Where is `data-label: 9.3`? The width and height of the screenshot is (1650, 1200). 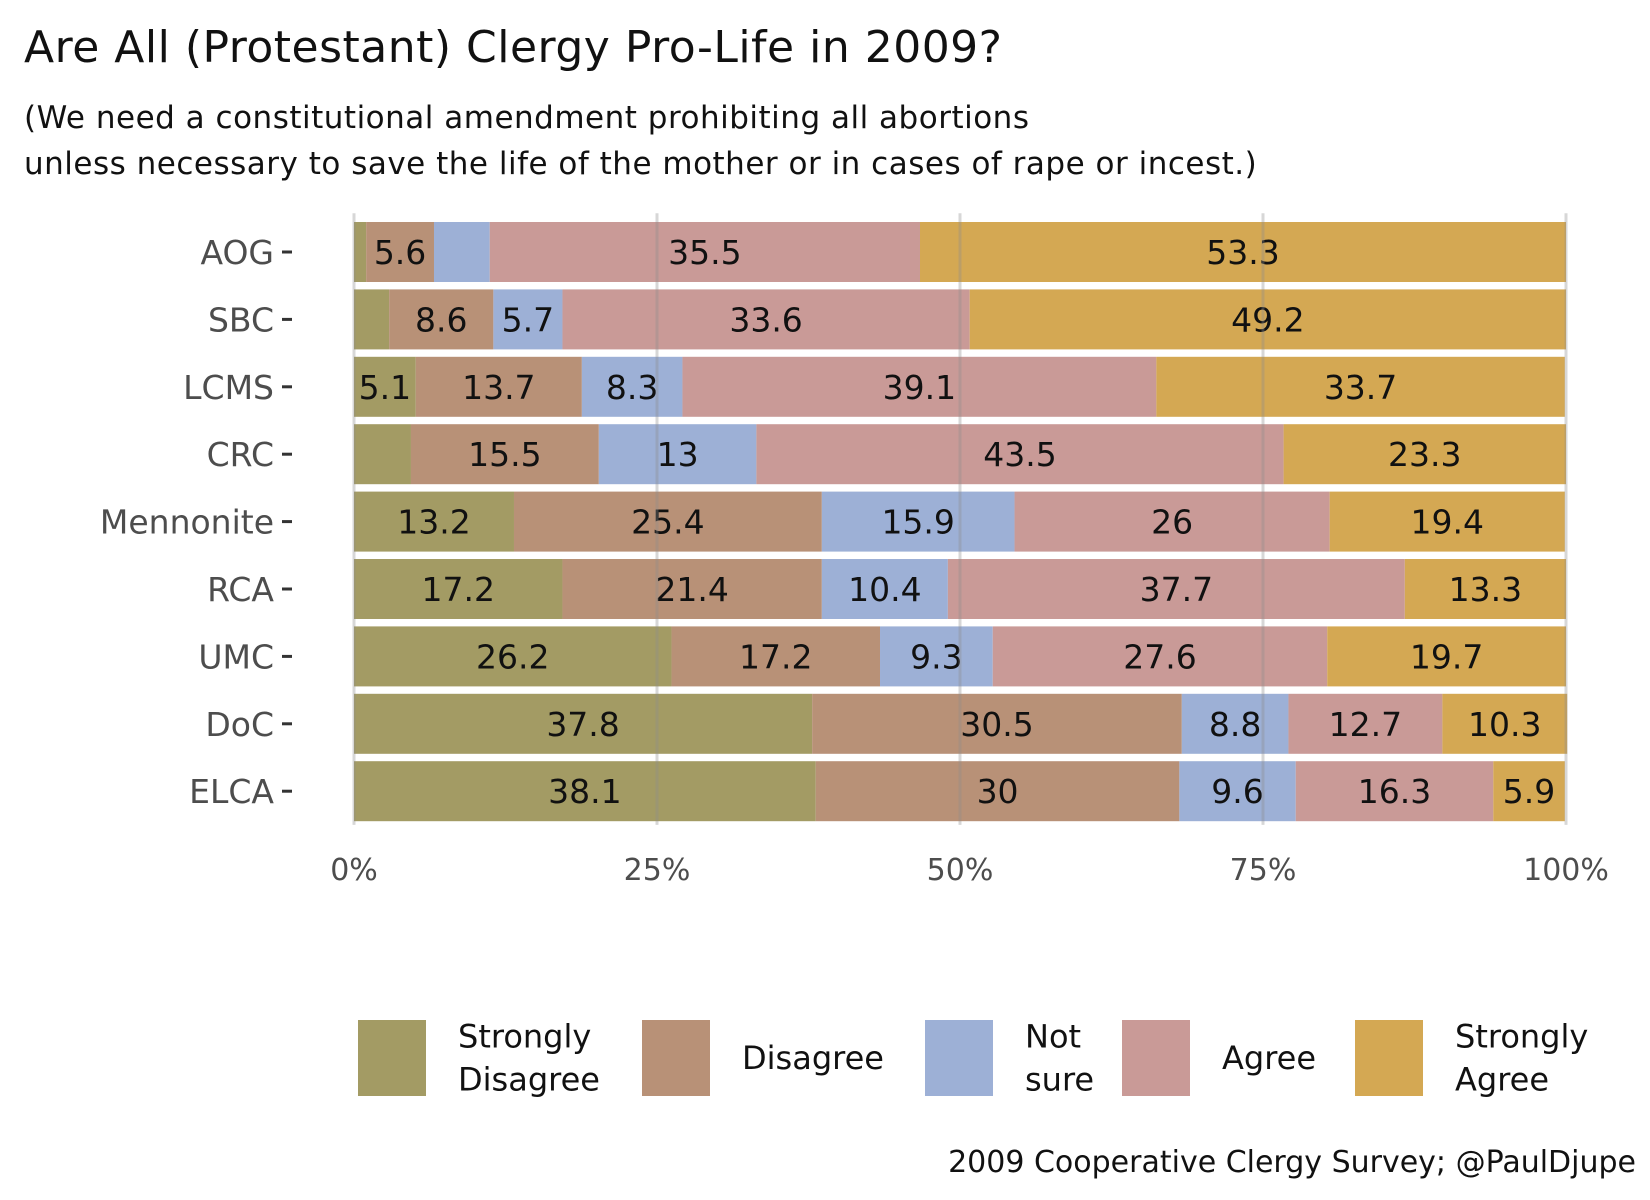
data-label: 9.3 is located at coordinates (936, 656).